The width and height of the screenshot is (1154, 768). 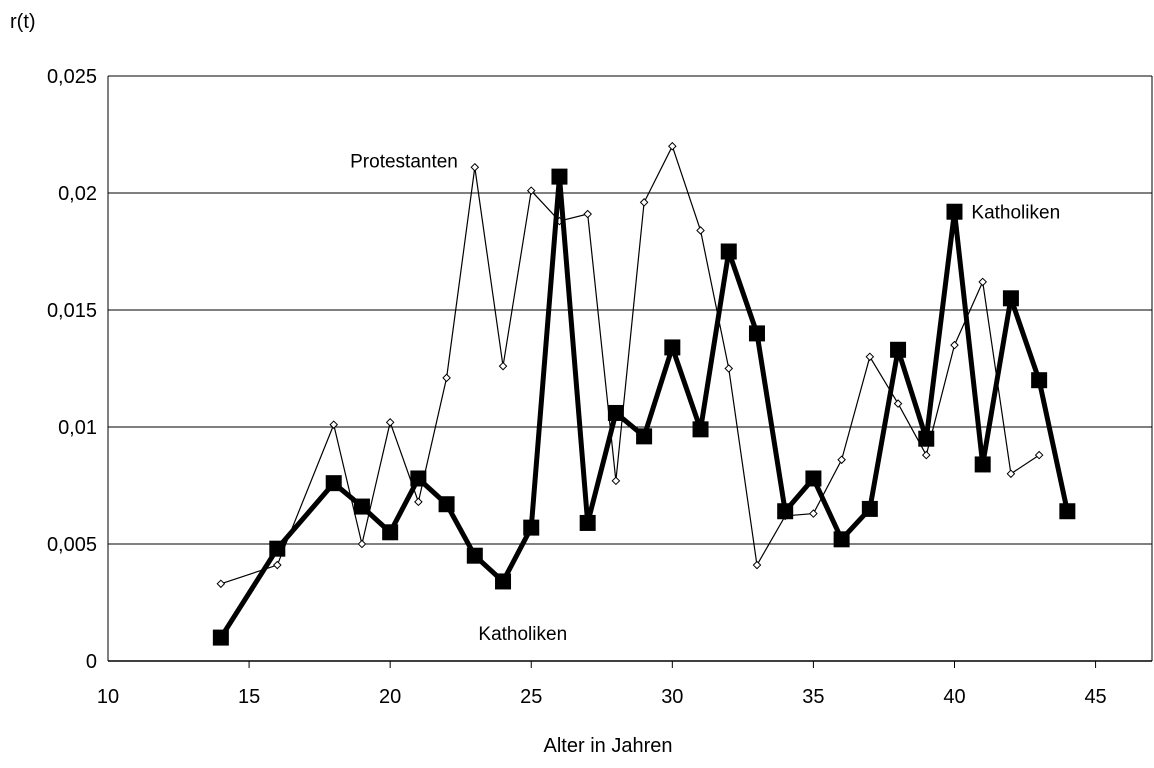 What do you see at coordinates (72, 77) in the screenshot?
I see `y-tick-label: 0,025` at bounding box center [72, 77].